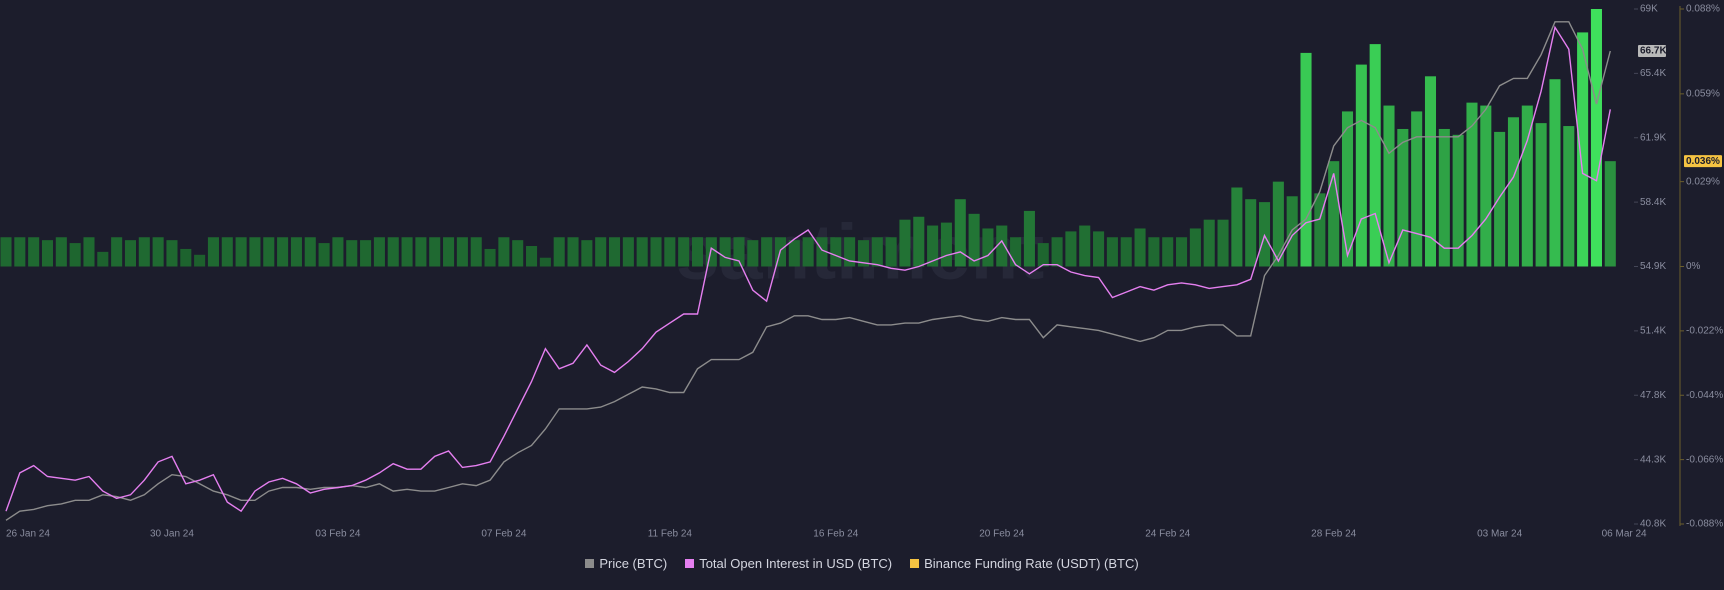 Image resolution: width=1724 pixels, height=590 pixels. I want to click on y-tick-label: 61.9K, so click(1653, 137).